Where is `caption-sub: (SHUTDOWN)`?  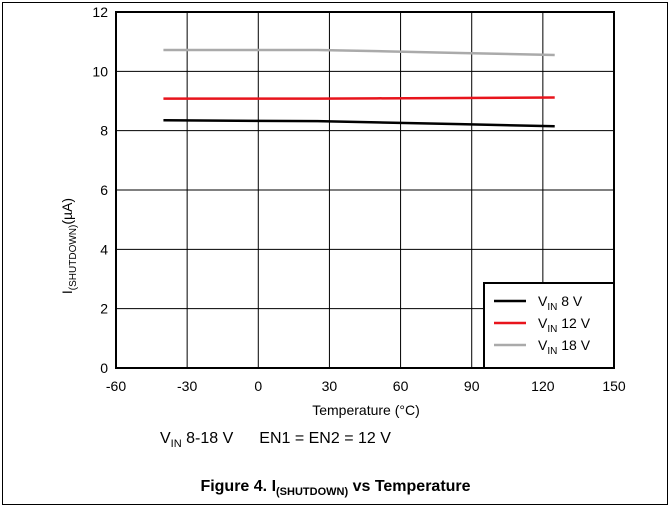
caption-sub: (SHUTDOWN) is located at coordinates (312, 492).